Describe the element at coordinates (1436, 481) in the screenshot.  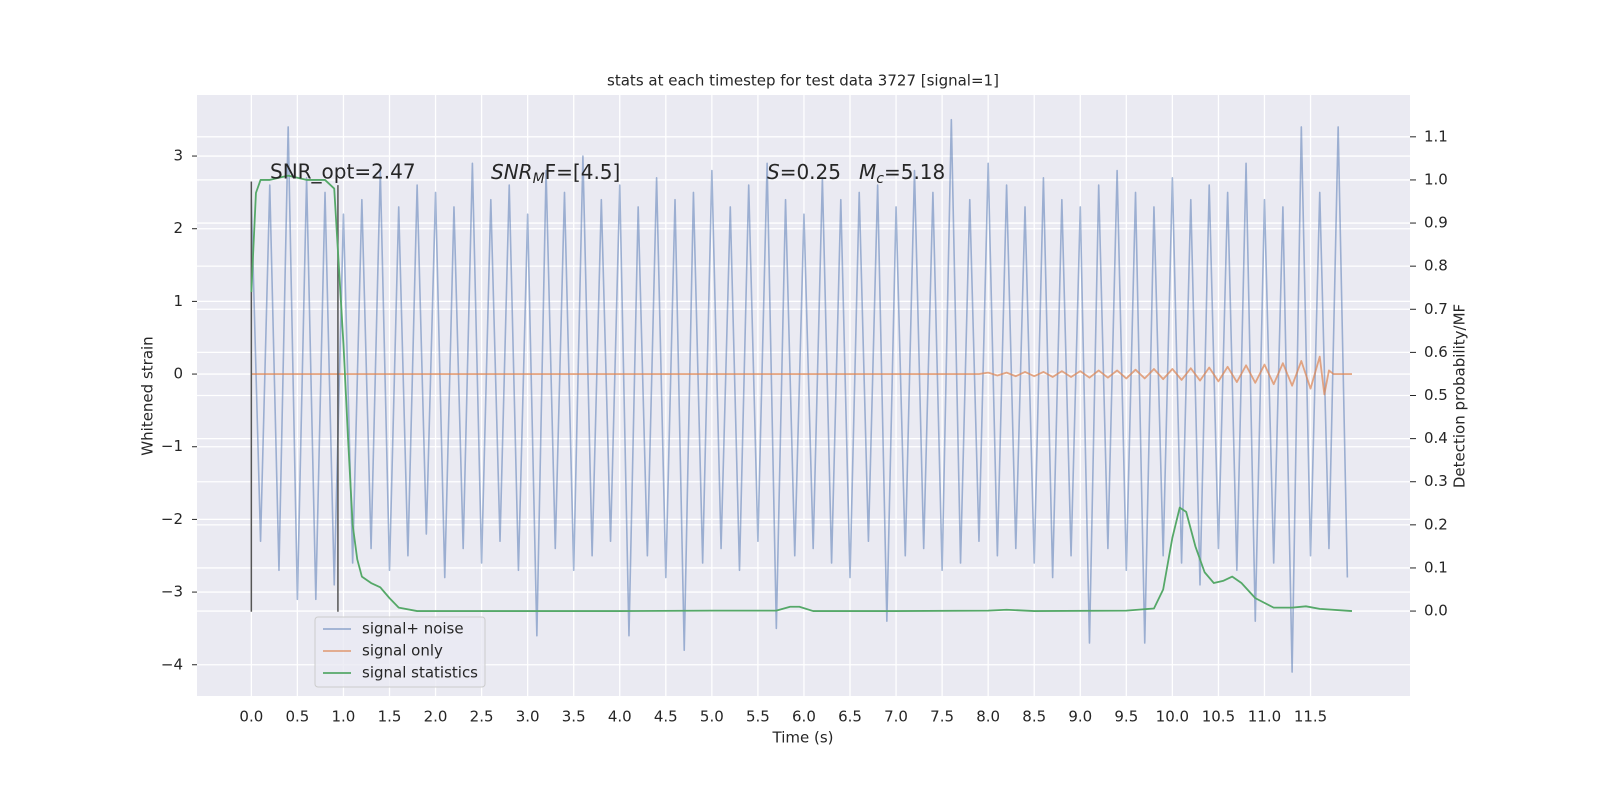
I see `y2-tick-label: 0.3` at that location.